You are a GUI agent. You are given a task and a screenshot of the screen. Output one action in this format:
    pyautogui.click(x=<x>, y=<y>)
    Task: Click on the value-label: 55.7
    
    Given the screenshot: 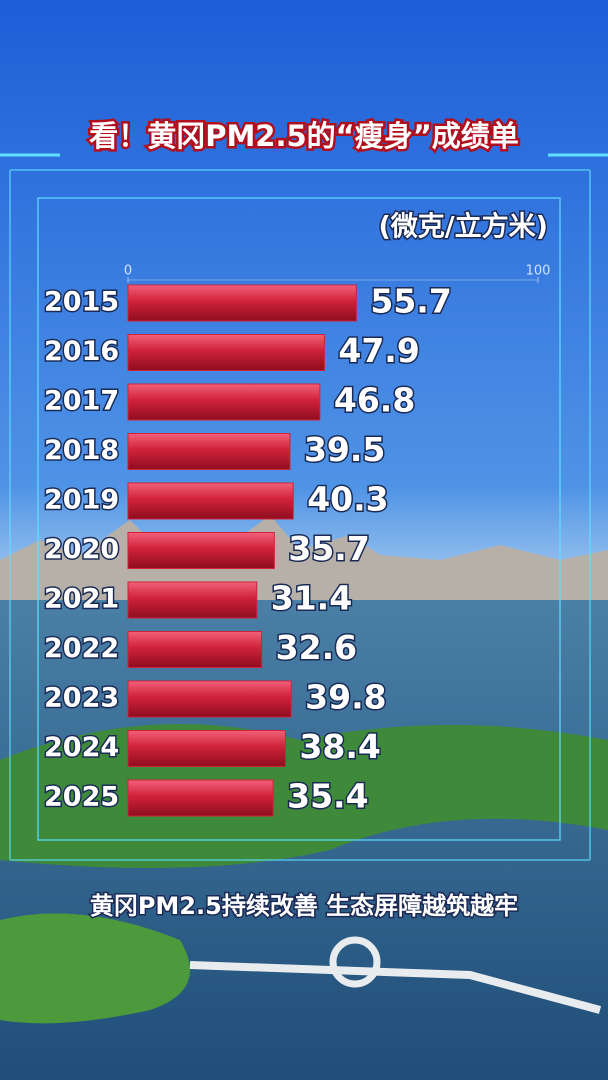 What is the action you would take?
    pyautogui.click(x=410, y=301)
    